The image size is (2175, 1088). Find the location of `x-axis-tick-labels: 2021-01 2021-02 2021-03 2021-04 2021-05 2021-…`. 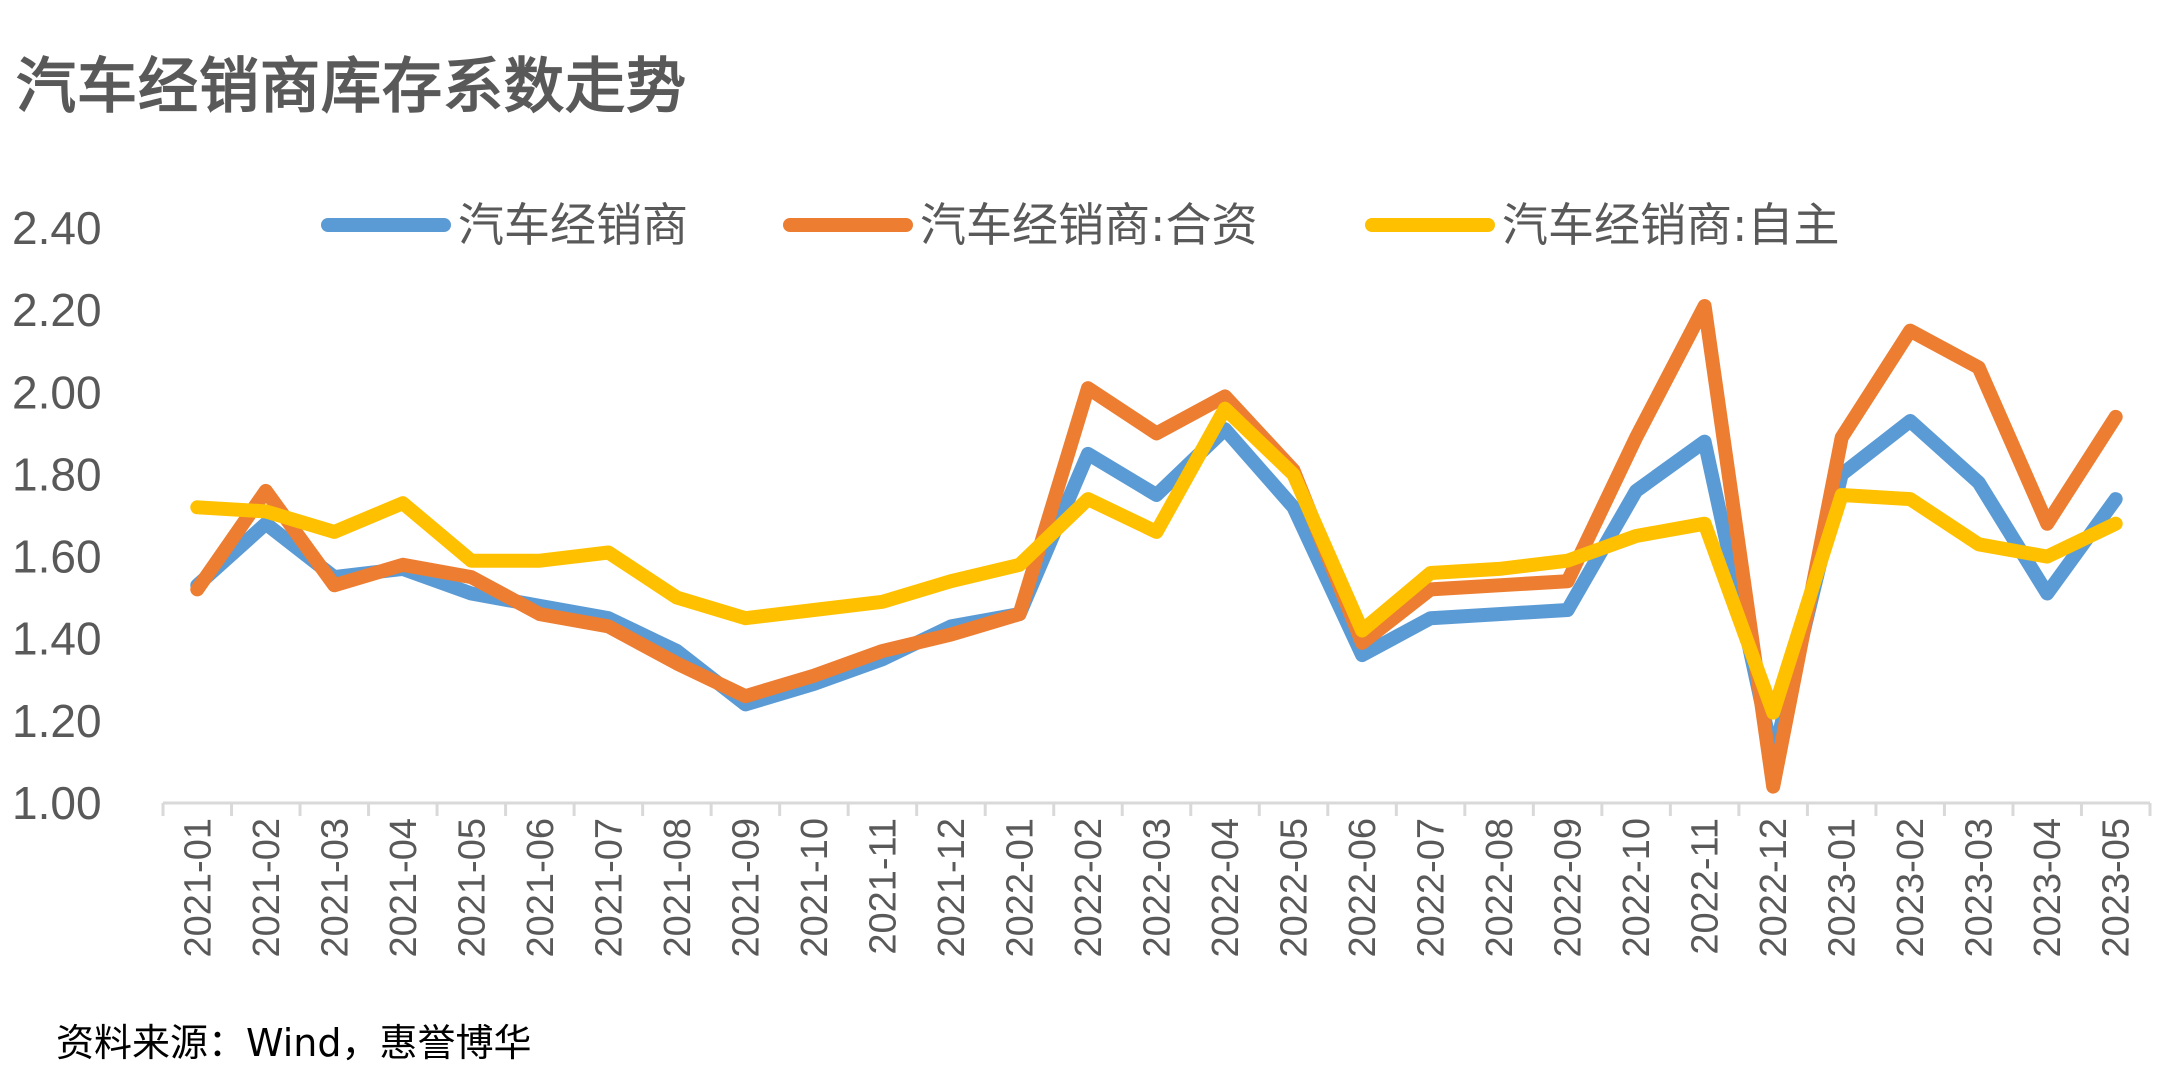

x-axis-tick-labels: 2021-01 2021-02 2021-03 2021-04 2021-05 2021-… is located at coordinates (1157, 887).